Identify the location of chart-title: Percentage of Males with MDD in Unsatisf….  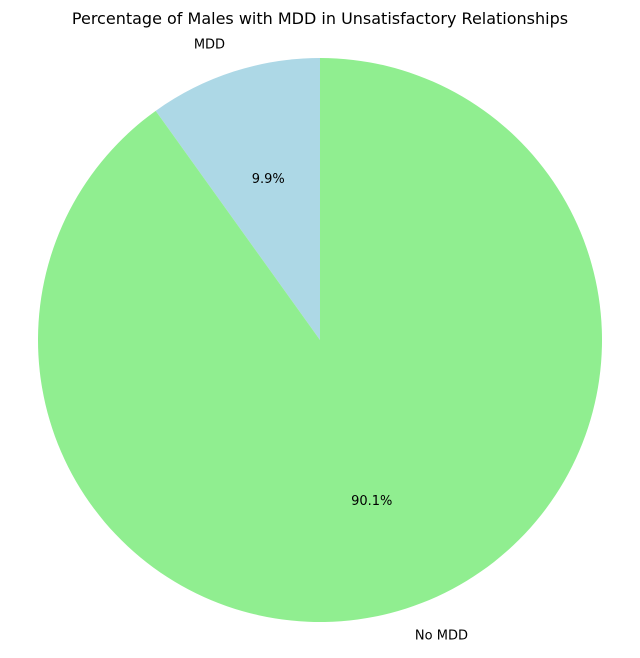
(320, 18).